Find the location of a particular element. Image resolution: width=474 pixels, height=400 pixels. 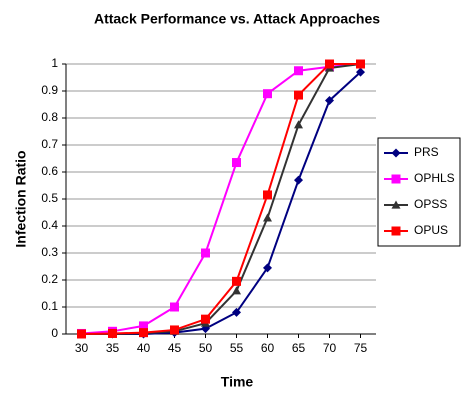

y-tick-label: 0.9 is located at coordinates (49, 90).